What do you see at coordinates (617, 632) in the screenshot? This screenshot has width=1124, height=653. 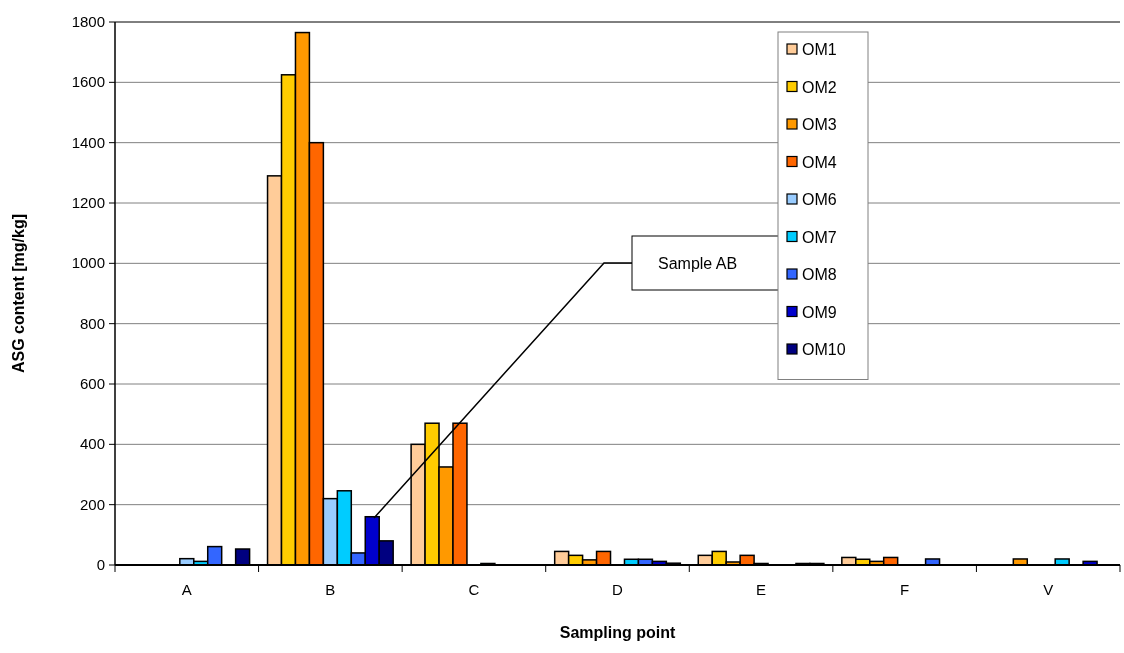 I see `x-axis-title: Sampling point` at bounding box center [617, 632].